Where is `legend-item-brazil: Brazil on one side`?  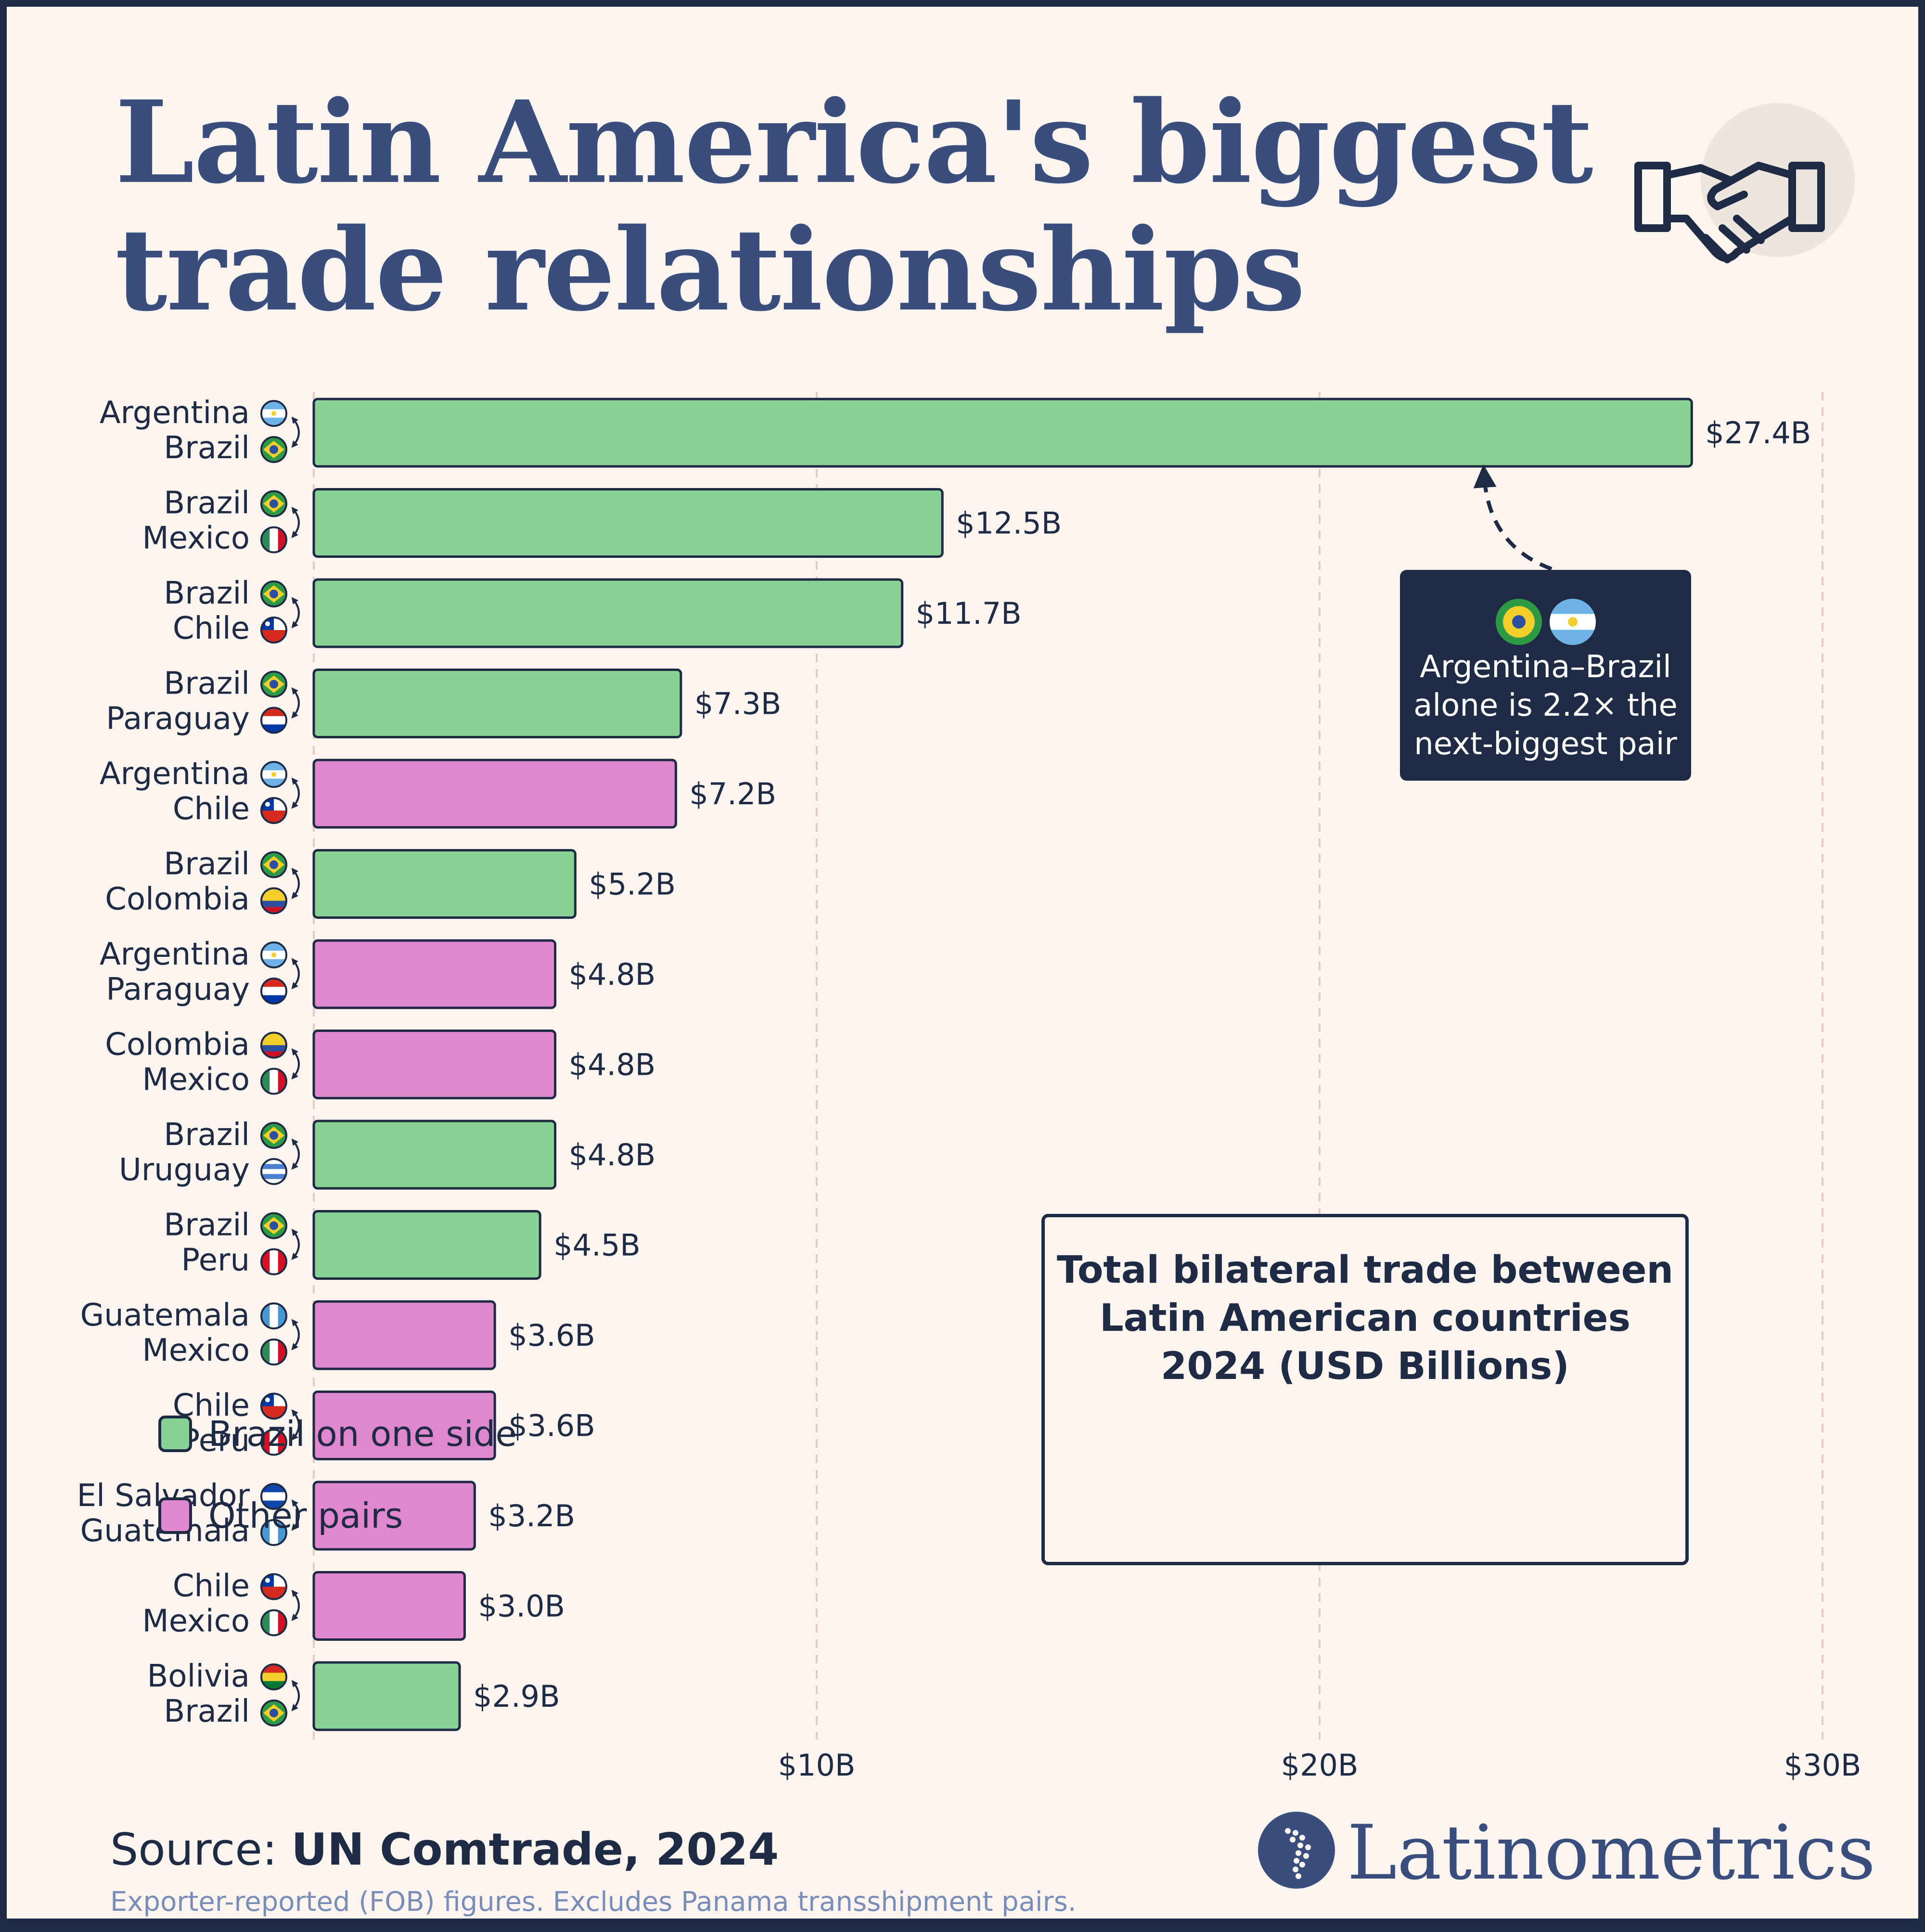
legend-item-brazil: Brazil on one side is located at coordinates (337, 1433).